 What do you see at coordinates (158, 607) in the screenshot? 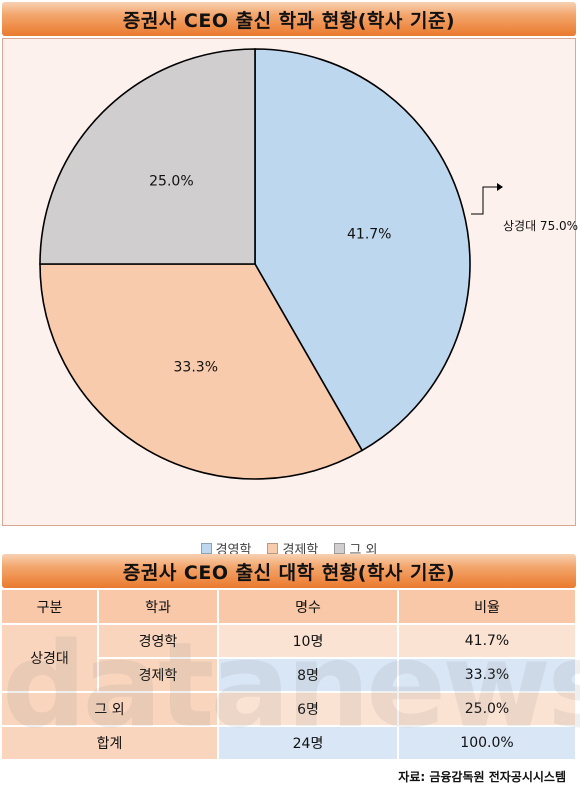
I see `header-dept: 학과` at bounding box center [158, 607].